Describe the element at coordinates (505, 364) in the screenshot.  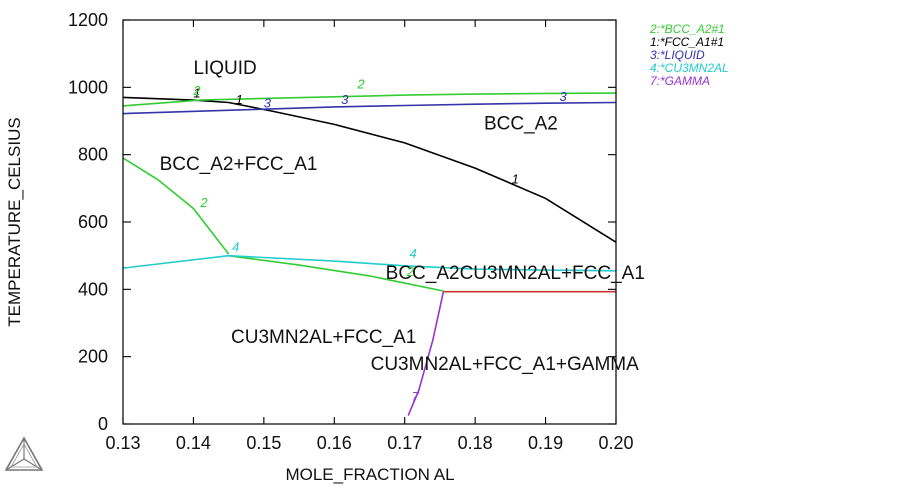
I see `region-label: CU3MN2AL+FCC_A1+GAMMA` at that location.